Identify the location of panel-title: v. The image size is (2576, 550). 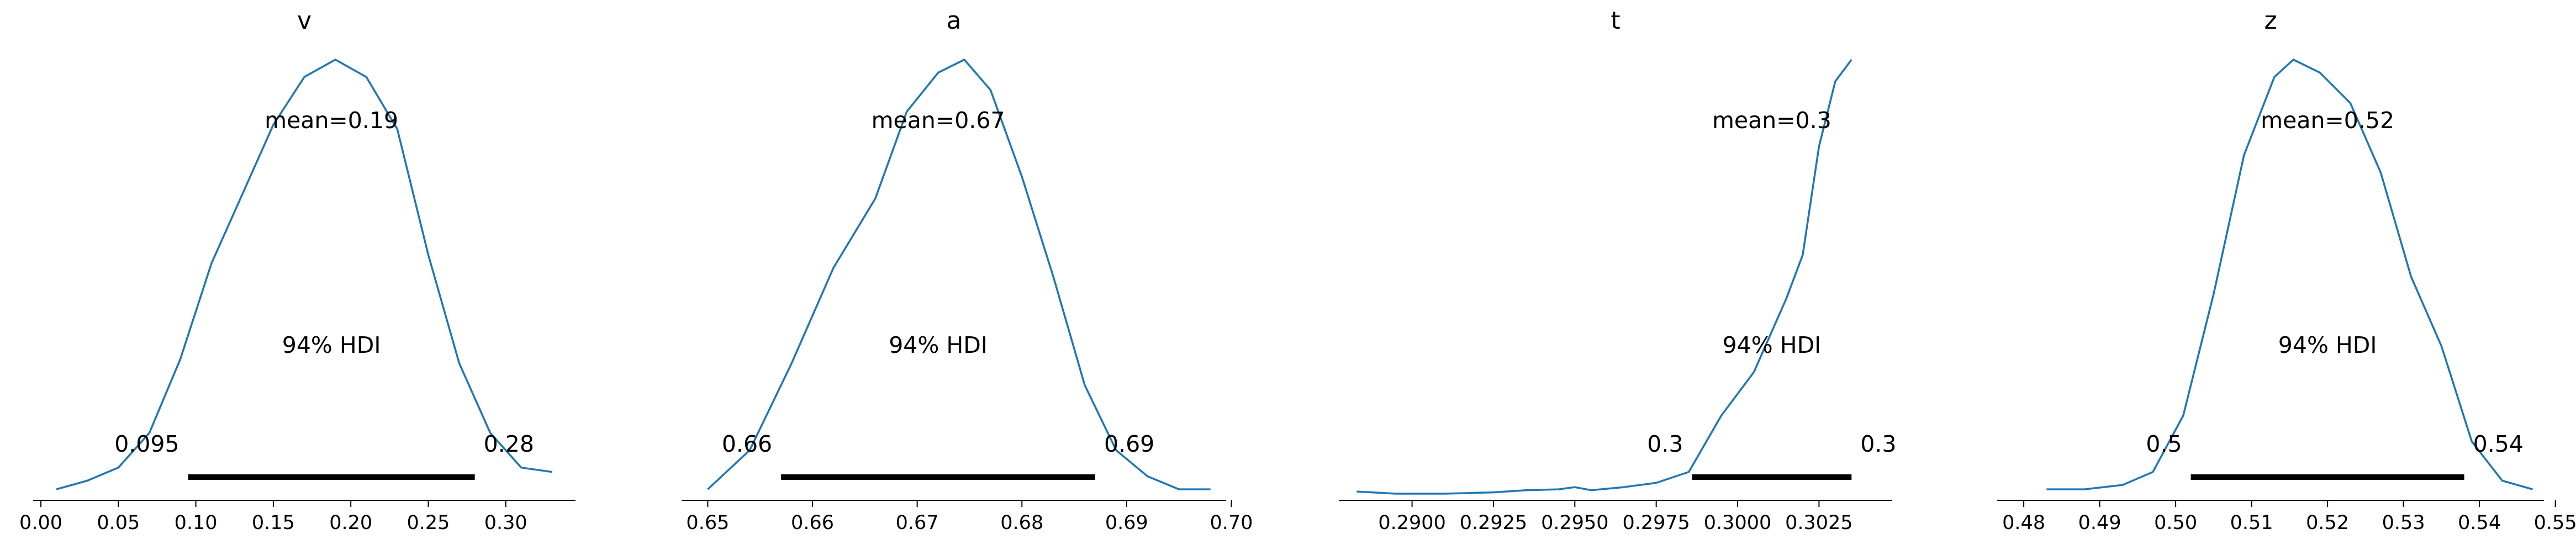
(304, 21).